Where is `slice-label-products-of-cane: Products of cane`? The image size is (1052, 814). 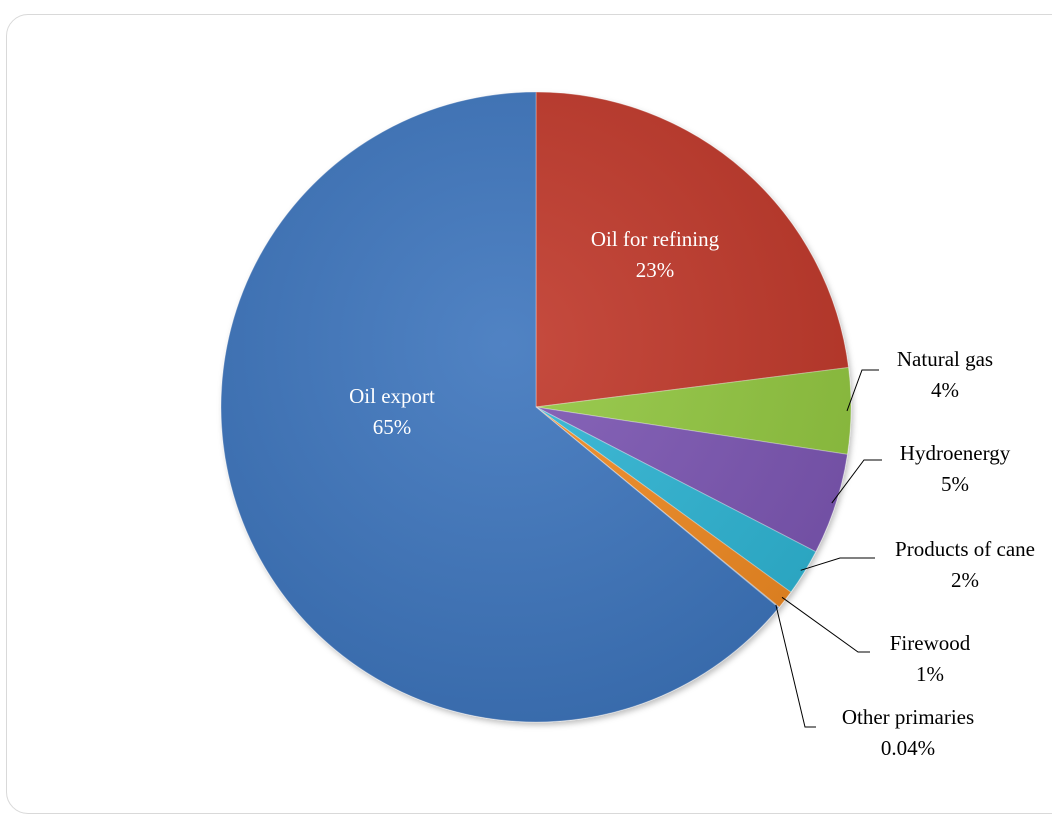
slice-label-products-of-cane: Products of cane is located at coordinates (965, 549).